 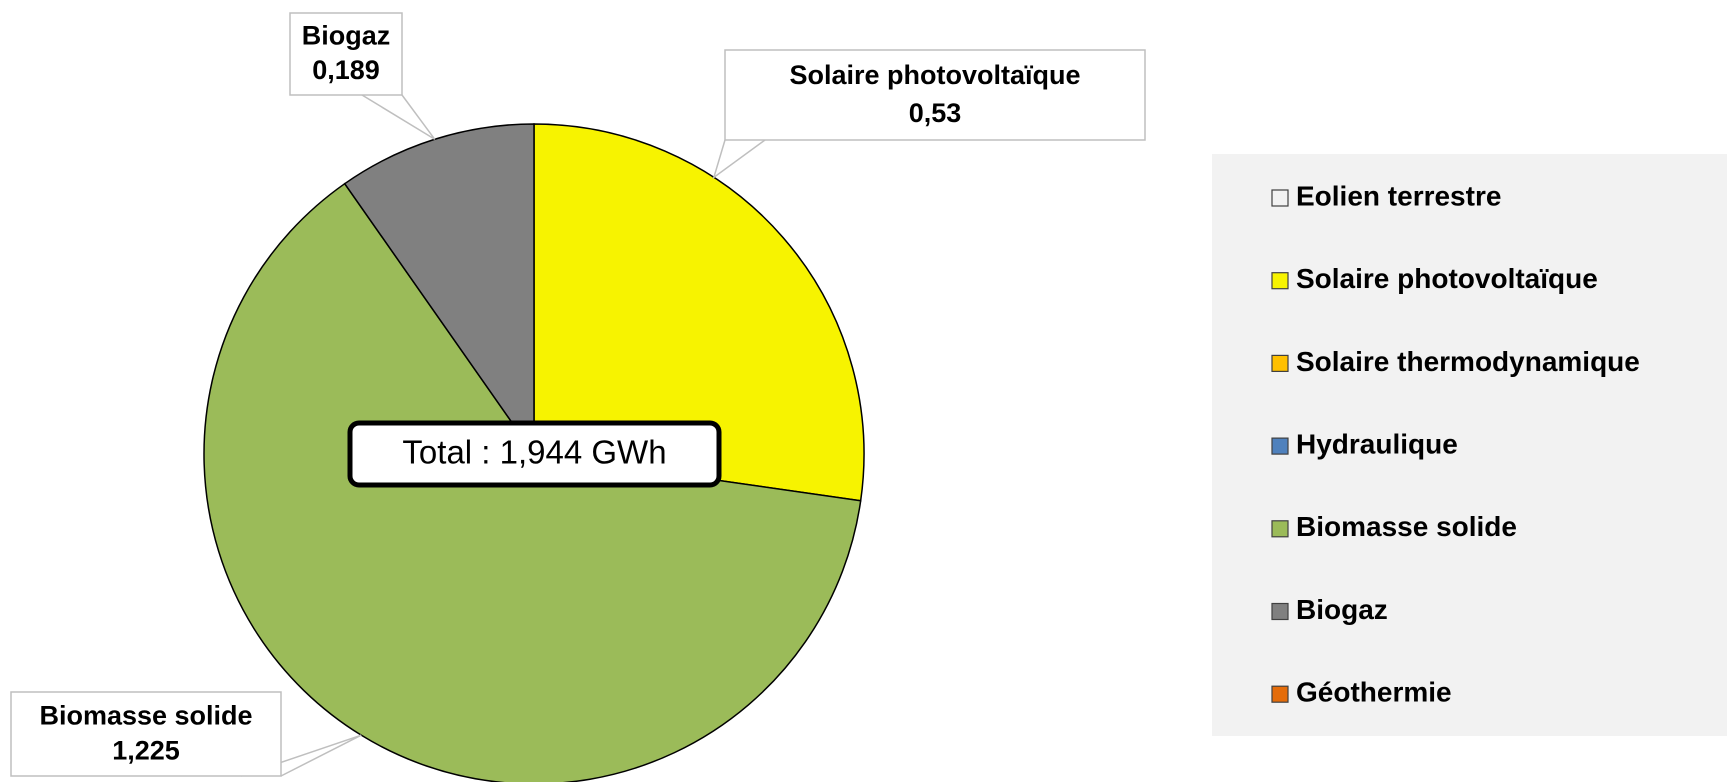 I want to click on annotation: Total : 1,944 GWh, so click(x=534, y=452).